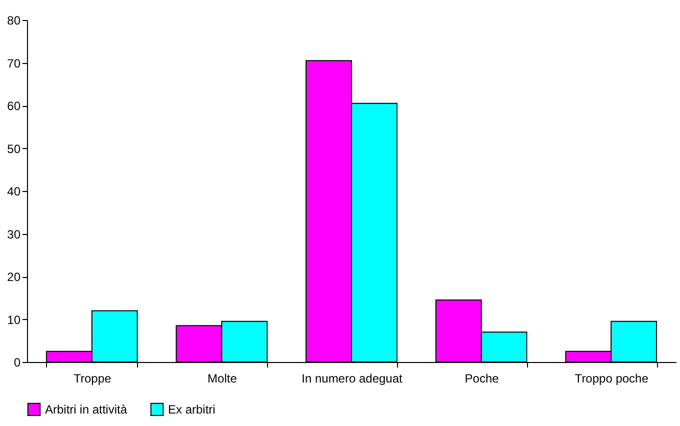 The width and height of the screenshot is (680, 426). What do you see at coordinates (611, 379) in the screenshot?
I see `x-tick-label: Troppo poche` at bounding box center [611, 379].